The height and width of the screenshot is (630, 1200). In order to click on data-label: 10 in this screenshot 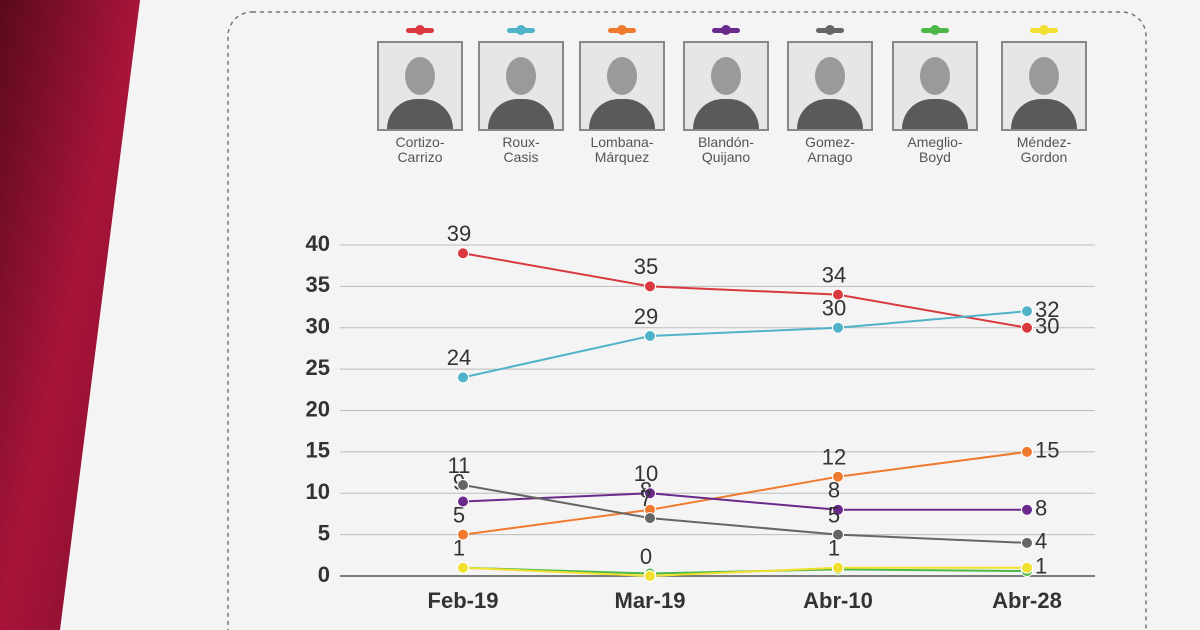, I will do `click(646, 473)`.